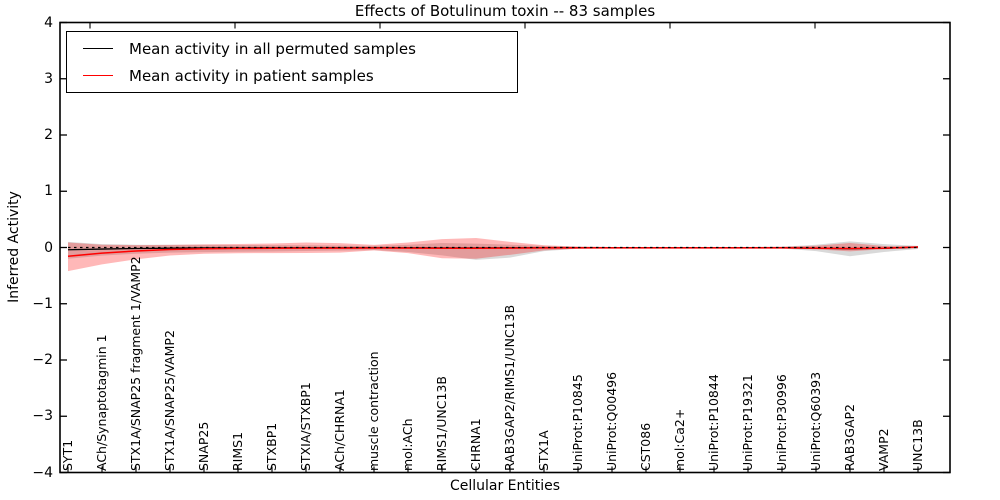 Image resolution: width=1000 pixels, height=500 pixels. I want to click on permuted-samples-spread-band, so click(493, 250).